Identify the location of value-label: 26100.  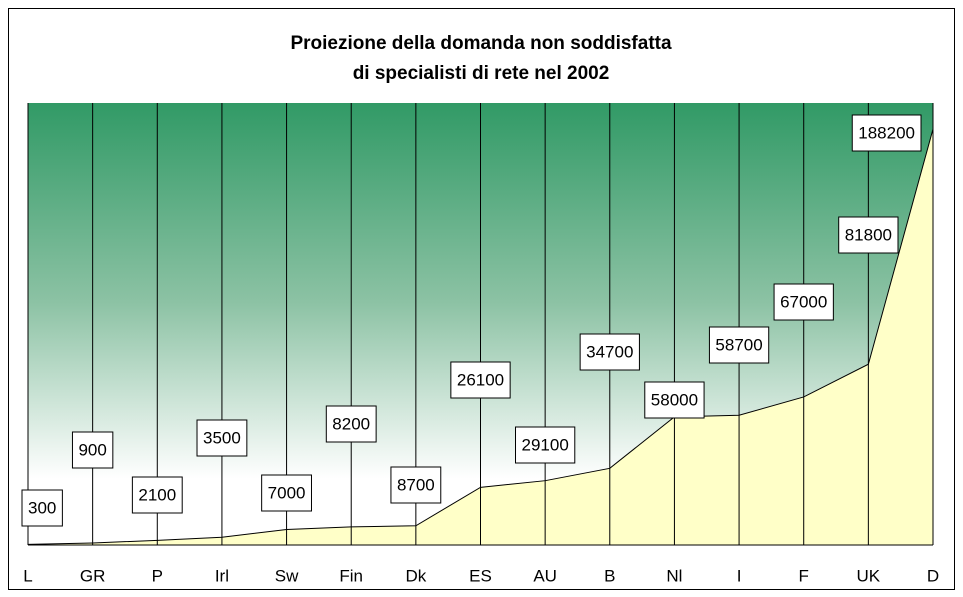
(480, 379).